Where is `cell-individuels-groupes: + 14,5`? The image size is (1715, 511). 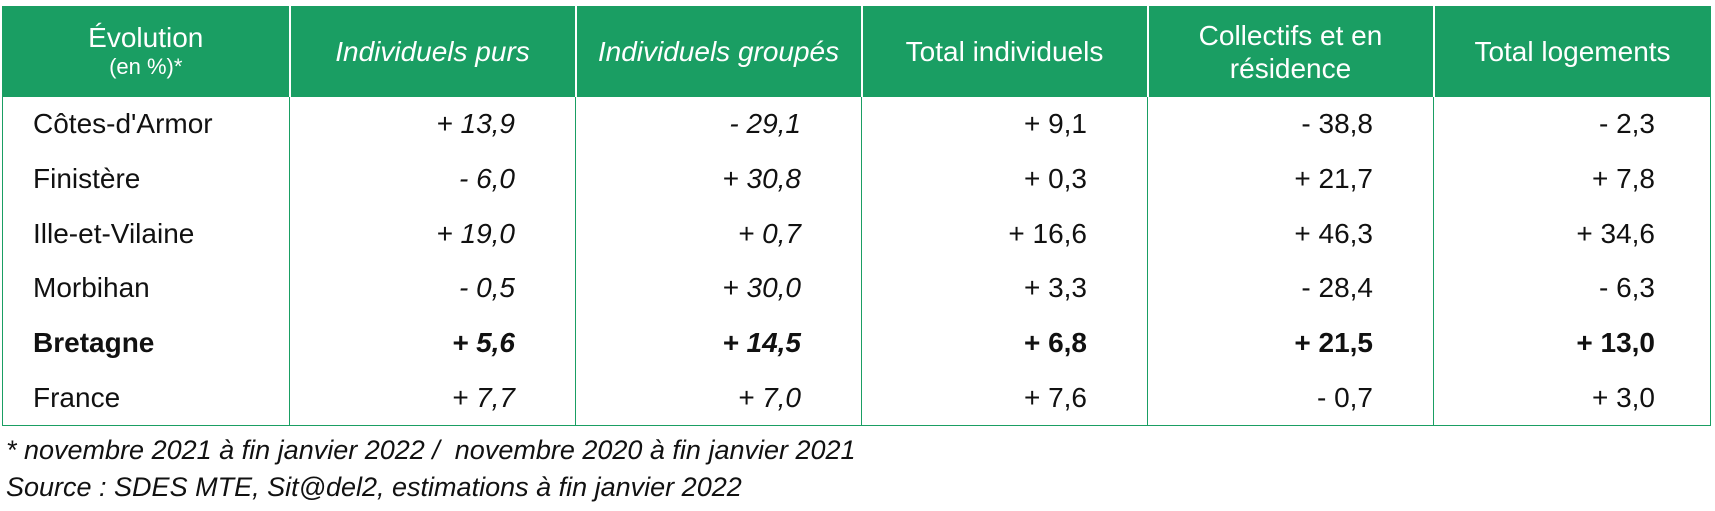
cell-individuels-groupes: + 14,5 is located at coordinates (718, 343).